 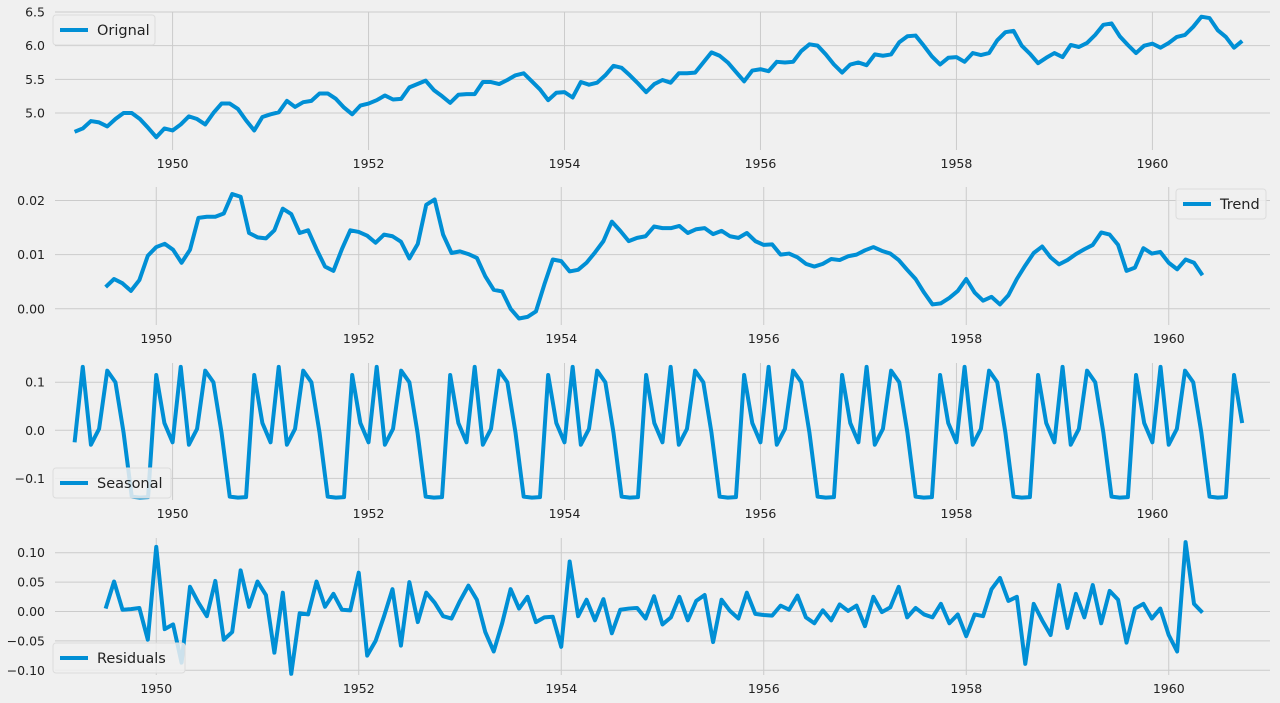 I want to click on y-tick-label: 0.0, so click(x=35, y=430).